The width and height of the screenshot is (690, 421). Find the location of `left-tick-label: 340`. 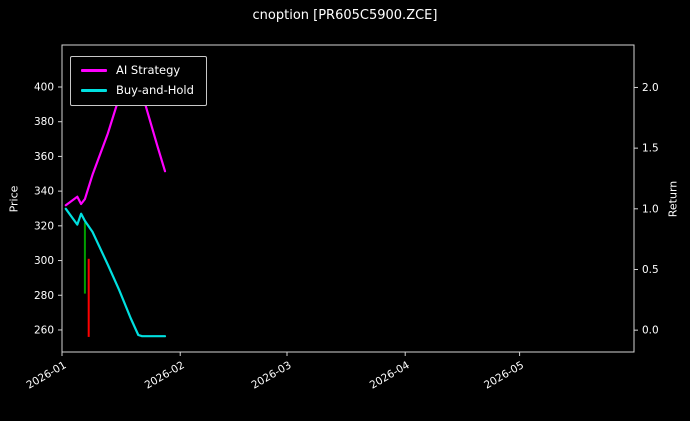

left-tick-label: 340 is located at coordinates (44, 192).